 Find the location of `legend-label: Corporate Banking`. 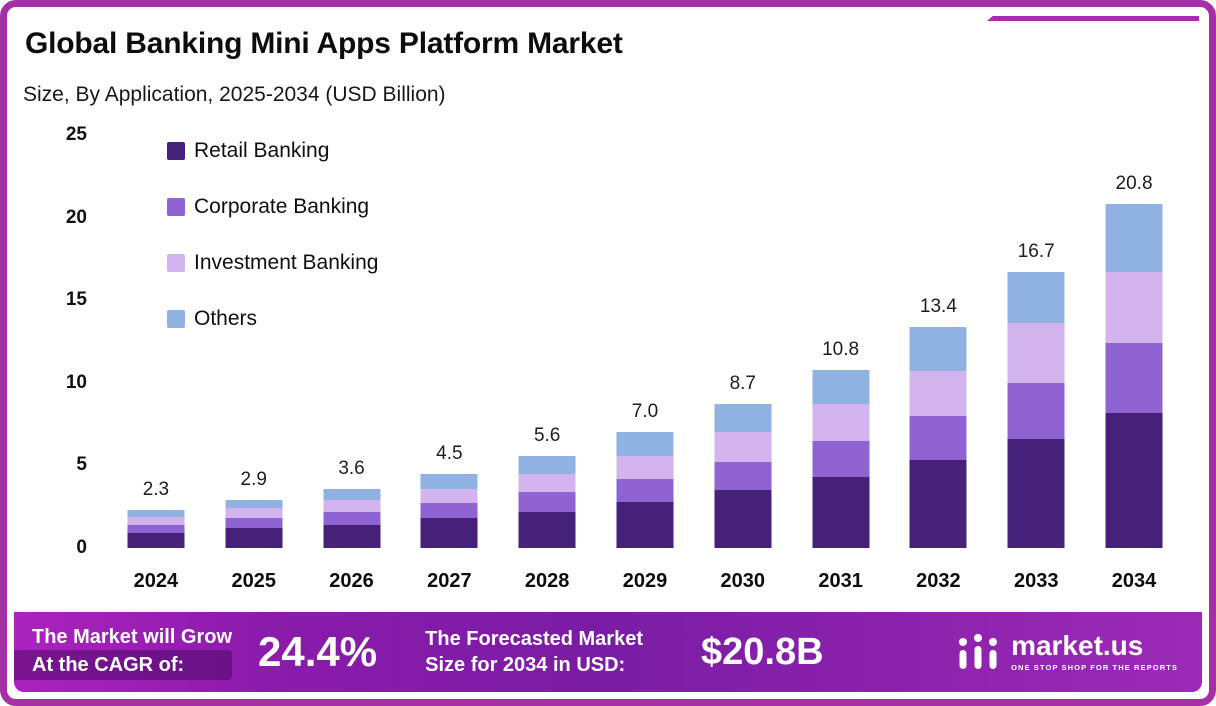

legend-label: Corporate Banking is located at coordinates (282, 206).